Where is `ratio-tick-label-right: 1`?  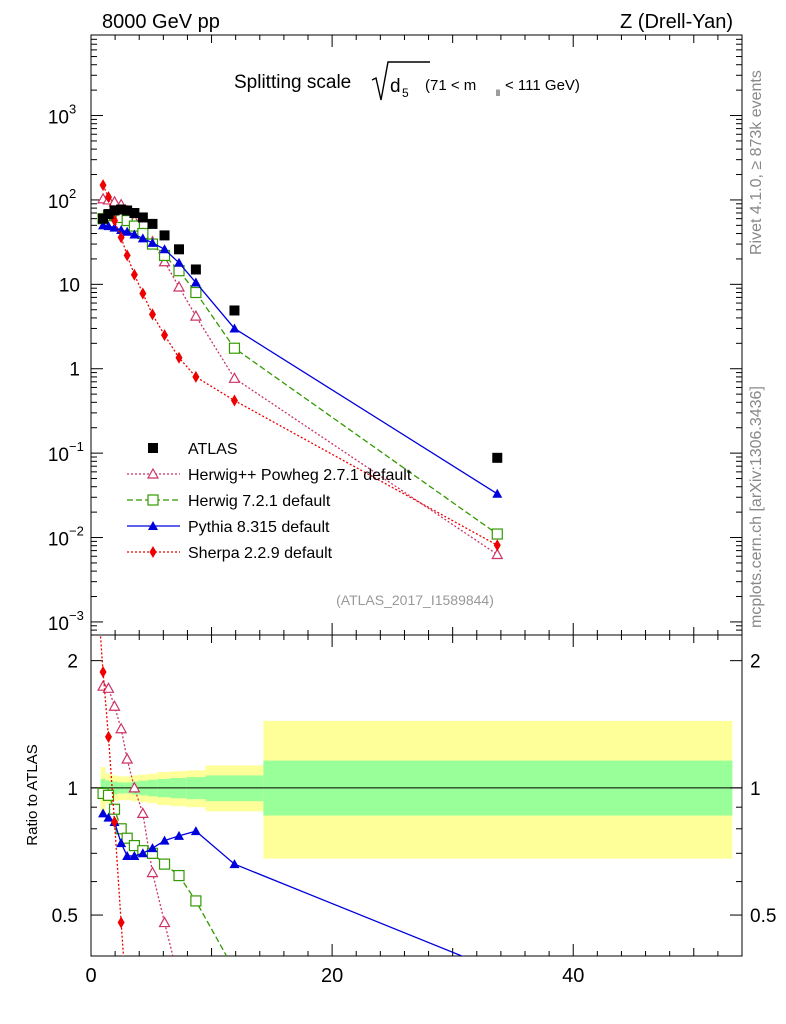 ratio-tick-label-right: 1 is located at coordinates (755, 789).